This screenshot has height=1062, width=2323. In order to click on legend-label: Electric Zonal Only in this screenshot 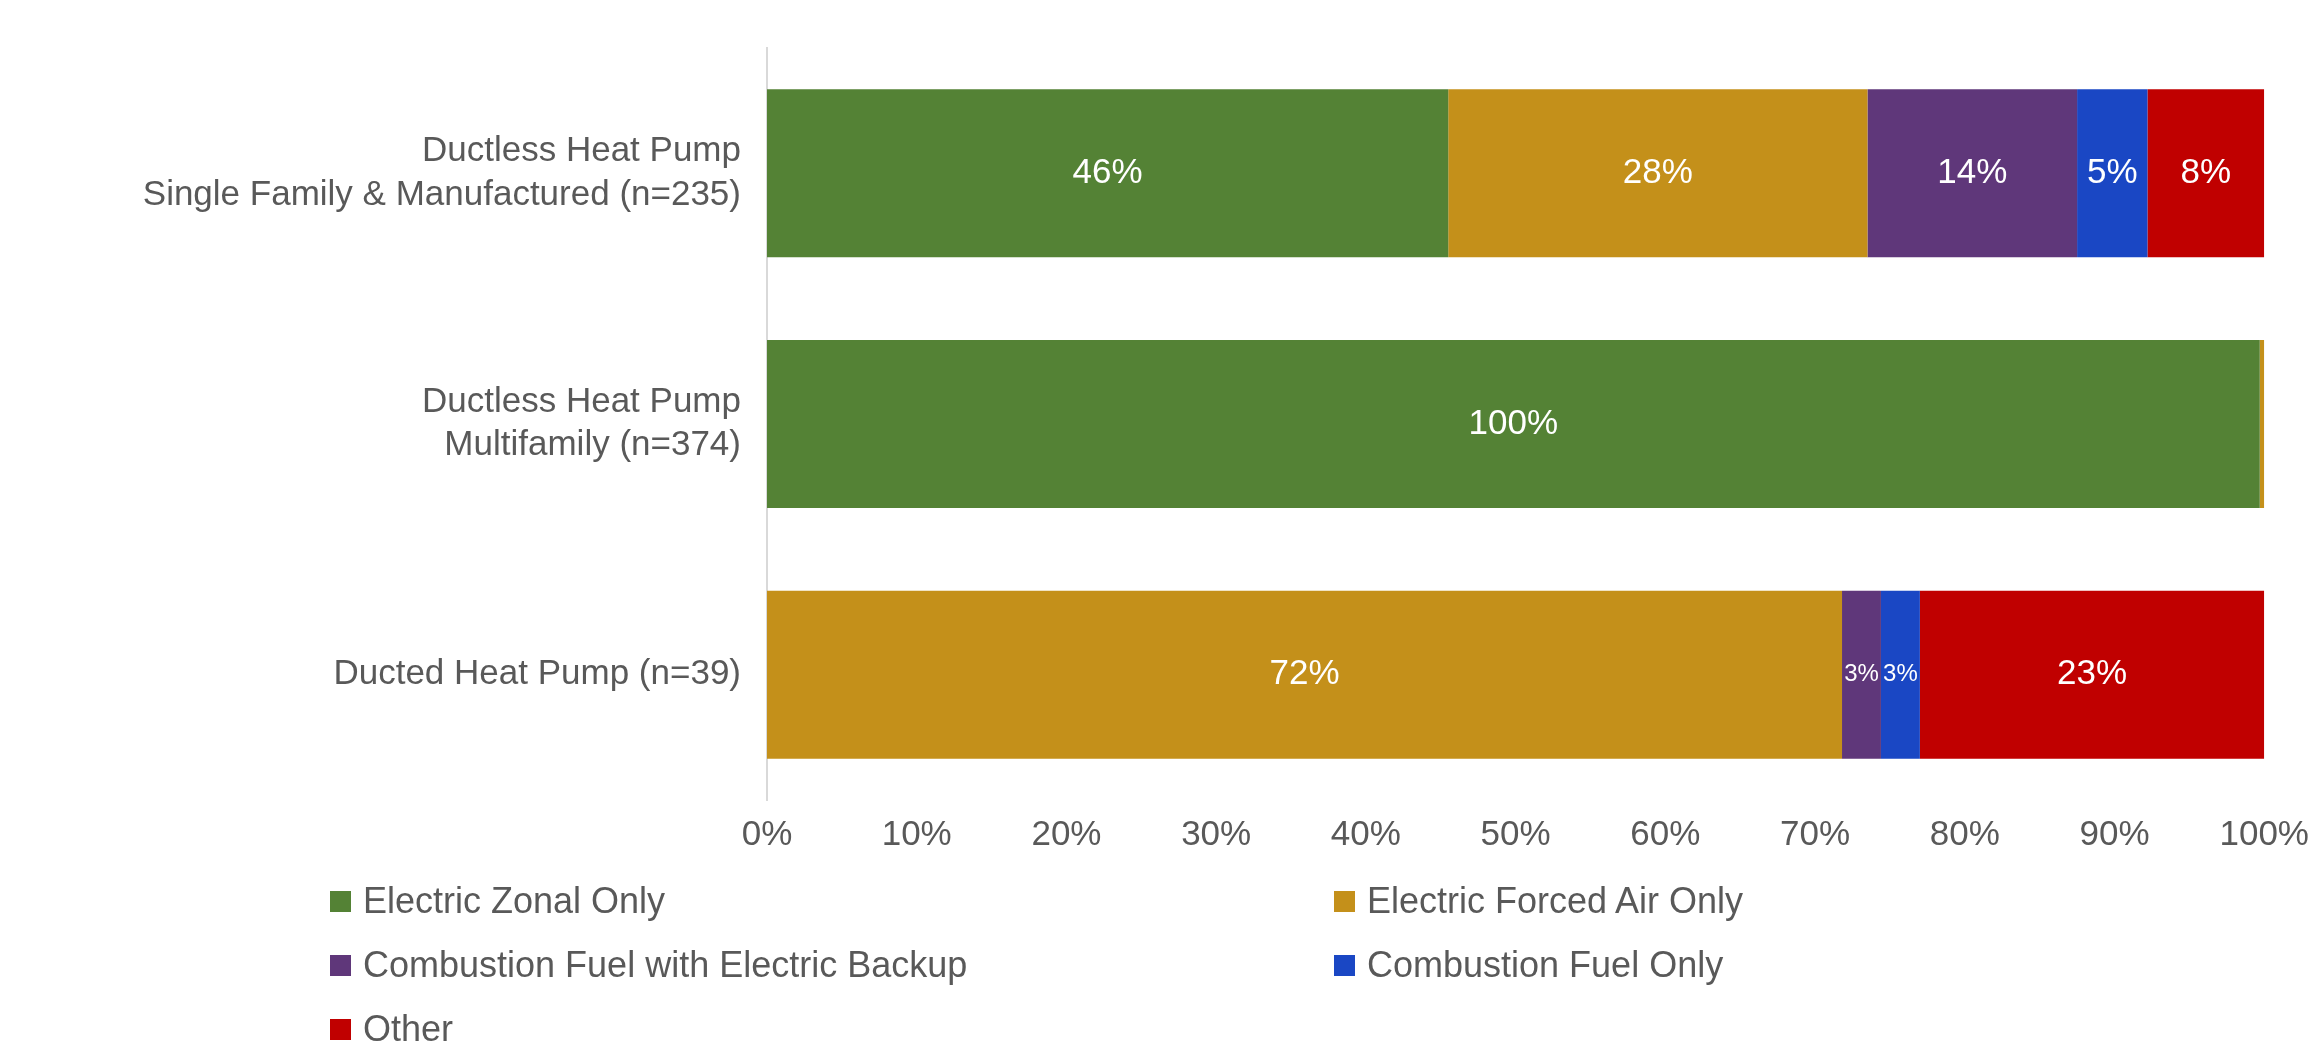, I will do `click(514, 901)`.